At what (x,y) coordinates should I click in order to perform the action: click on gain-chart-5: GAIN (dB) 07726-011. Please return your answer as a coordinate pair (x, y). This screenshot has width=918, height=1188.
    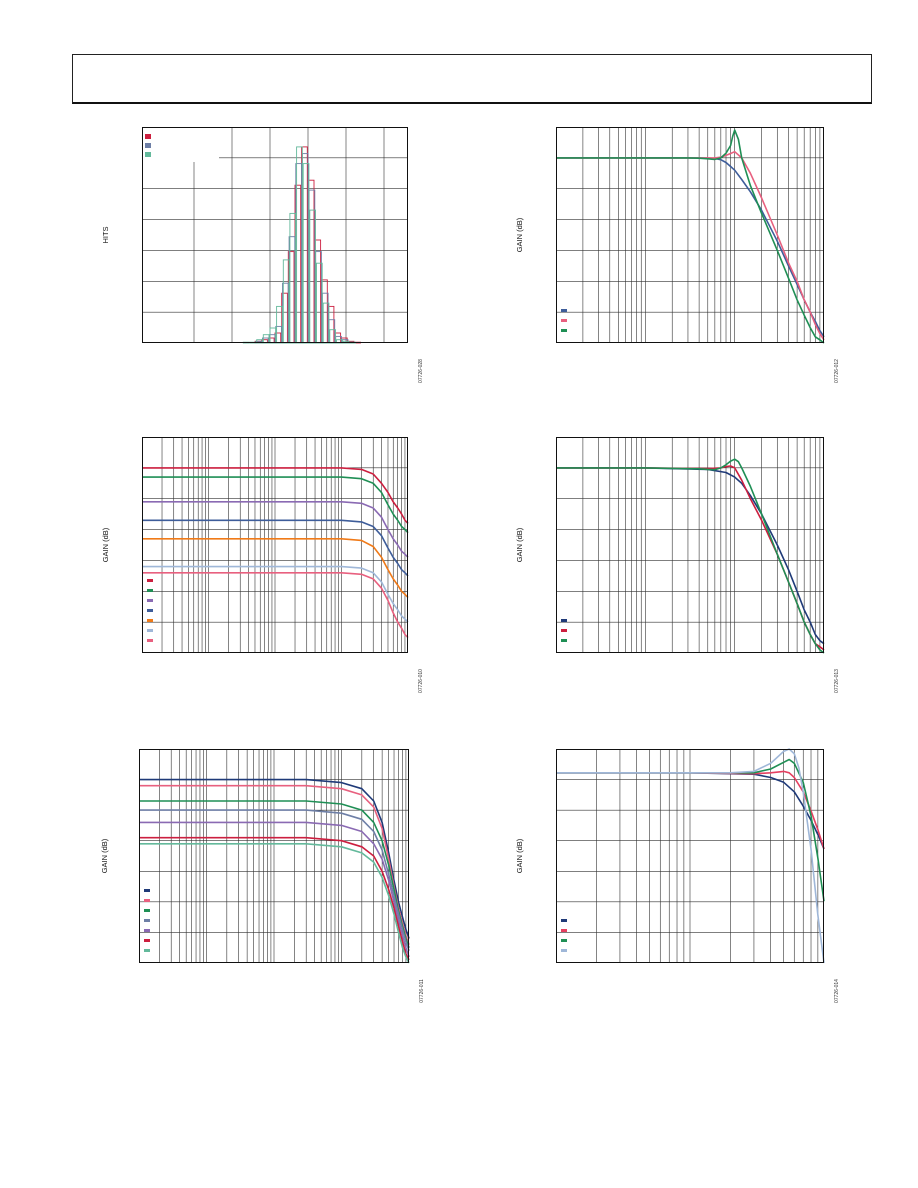
    Looking at the image, I should click on (262, 876).